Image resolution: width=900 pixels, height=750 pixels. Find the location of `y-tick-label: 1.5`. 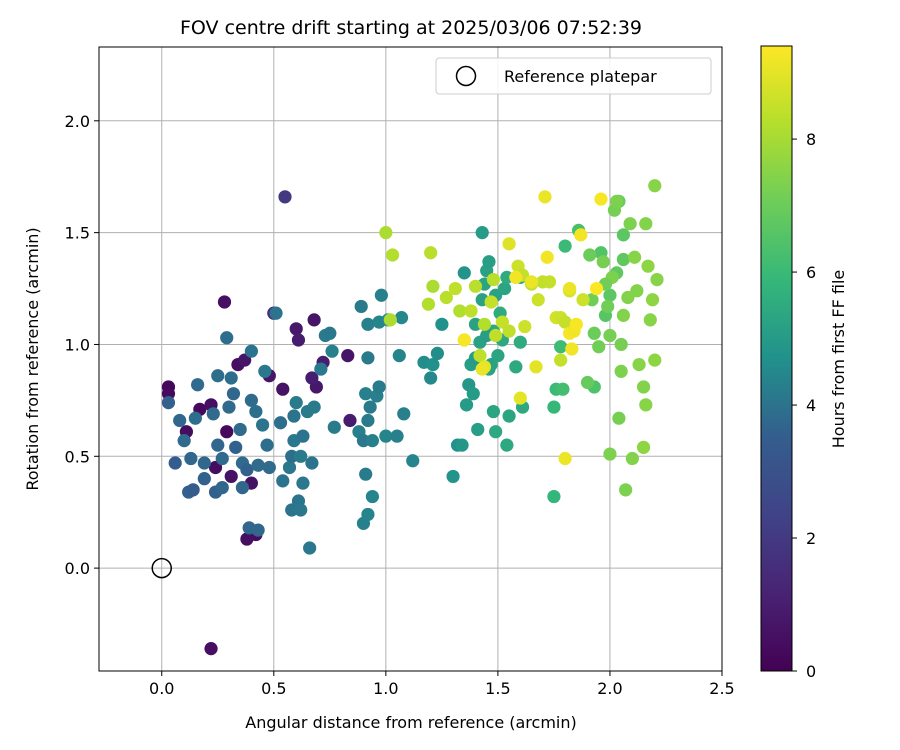

y-tick-label: 1.5 is located at coordinates (77, 233).